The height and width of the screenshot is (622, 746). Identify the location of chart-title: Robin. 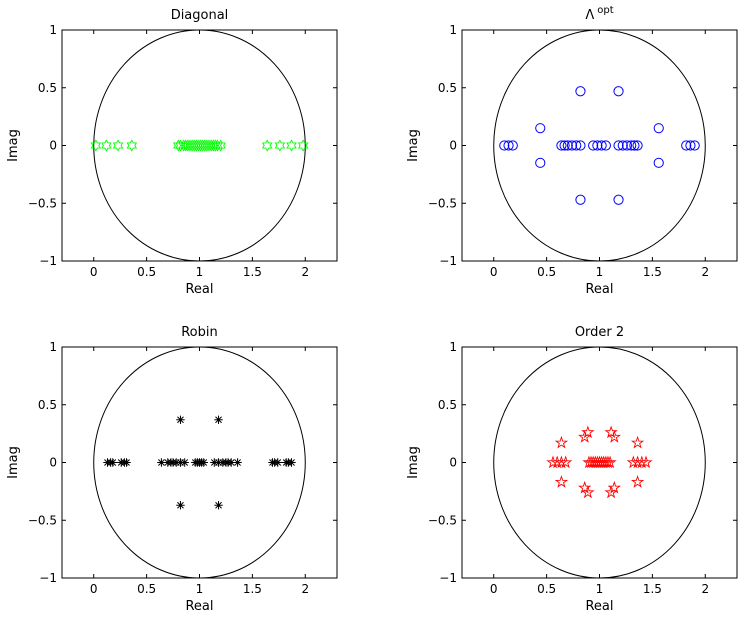
(199, 332).